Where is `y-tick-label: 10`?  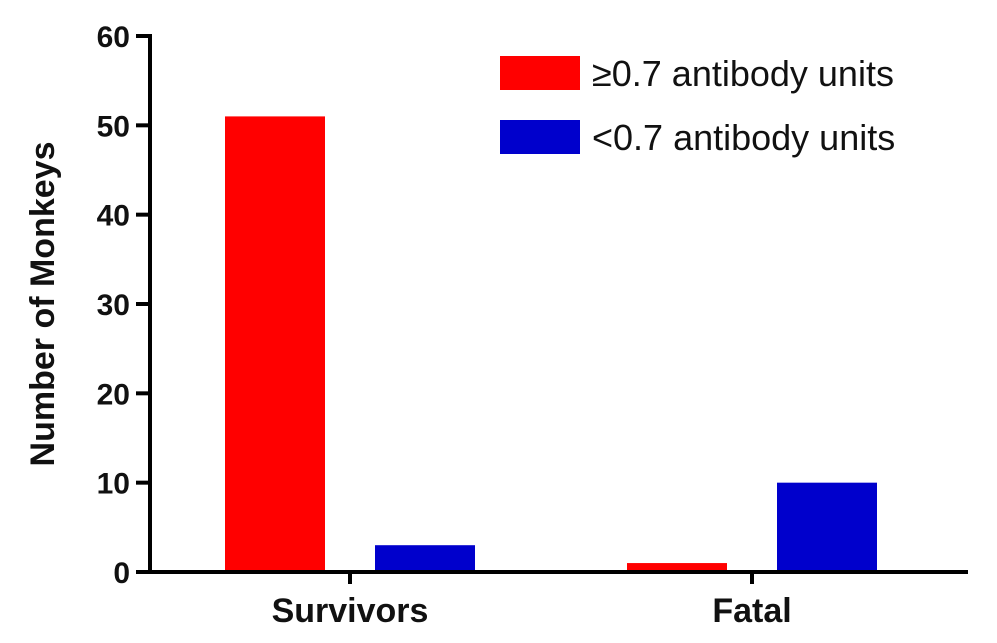
y-tick-label: 10 is located at coordinates (113, 484).